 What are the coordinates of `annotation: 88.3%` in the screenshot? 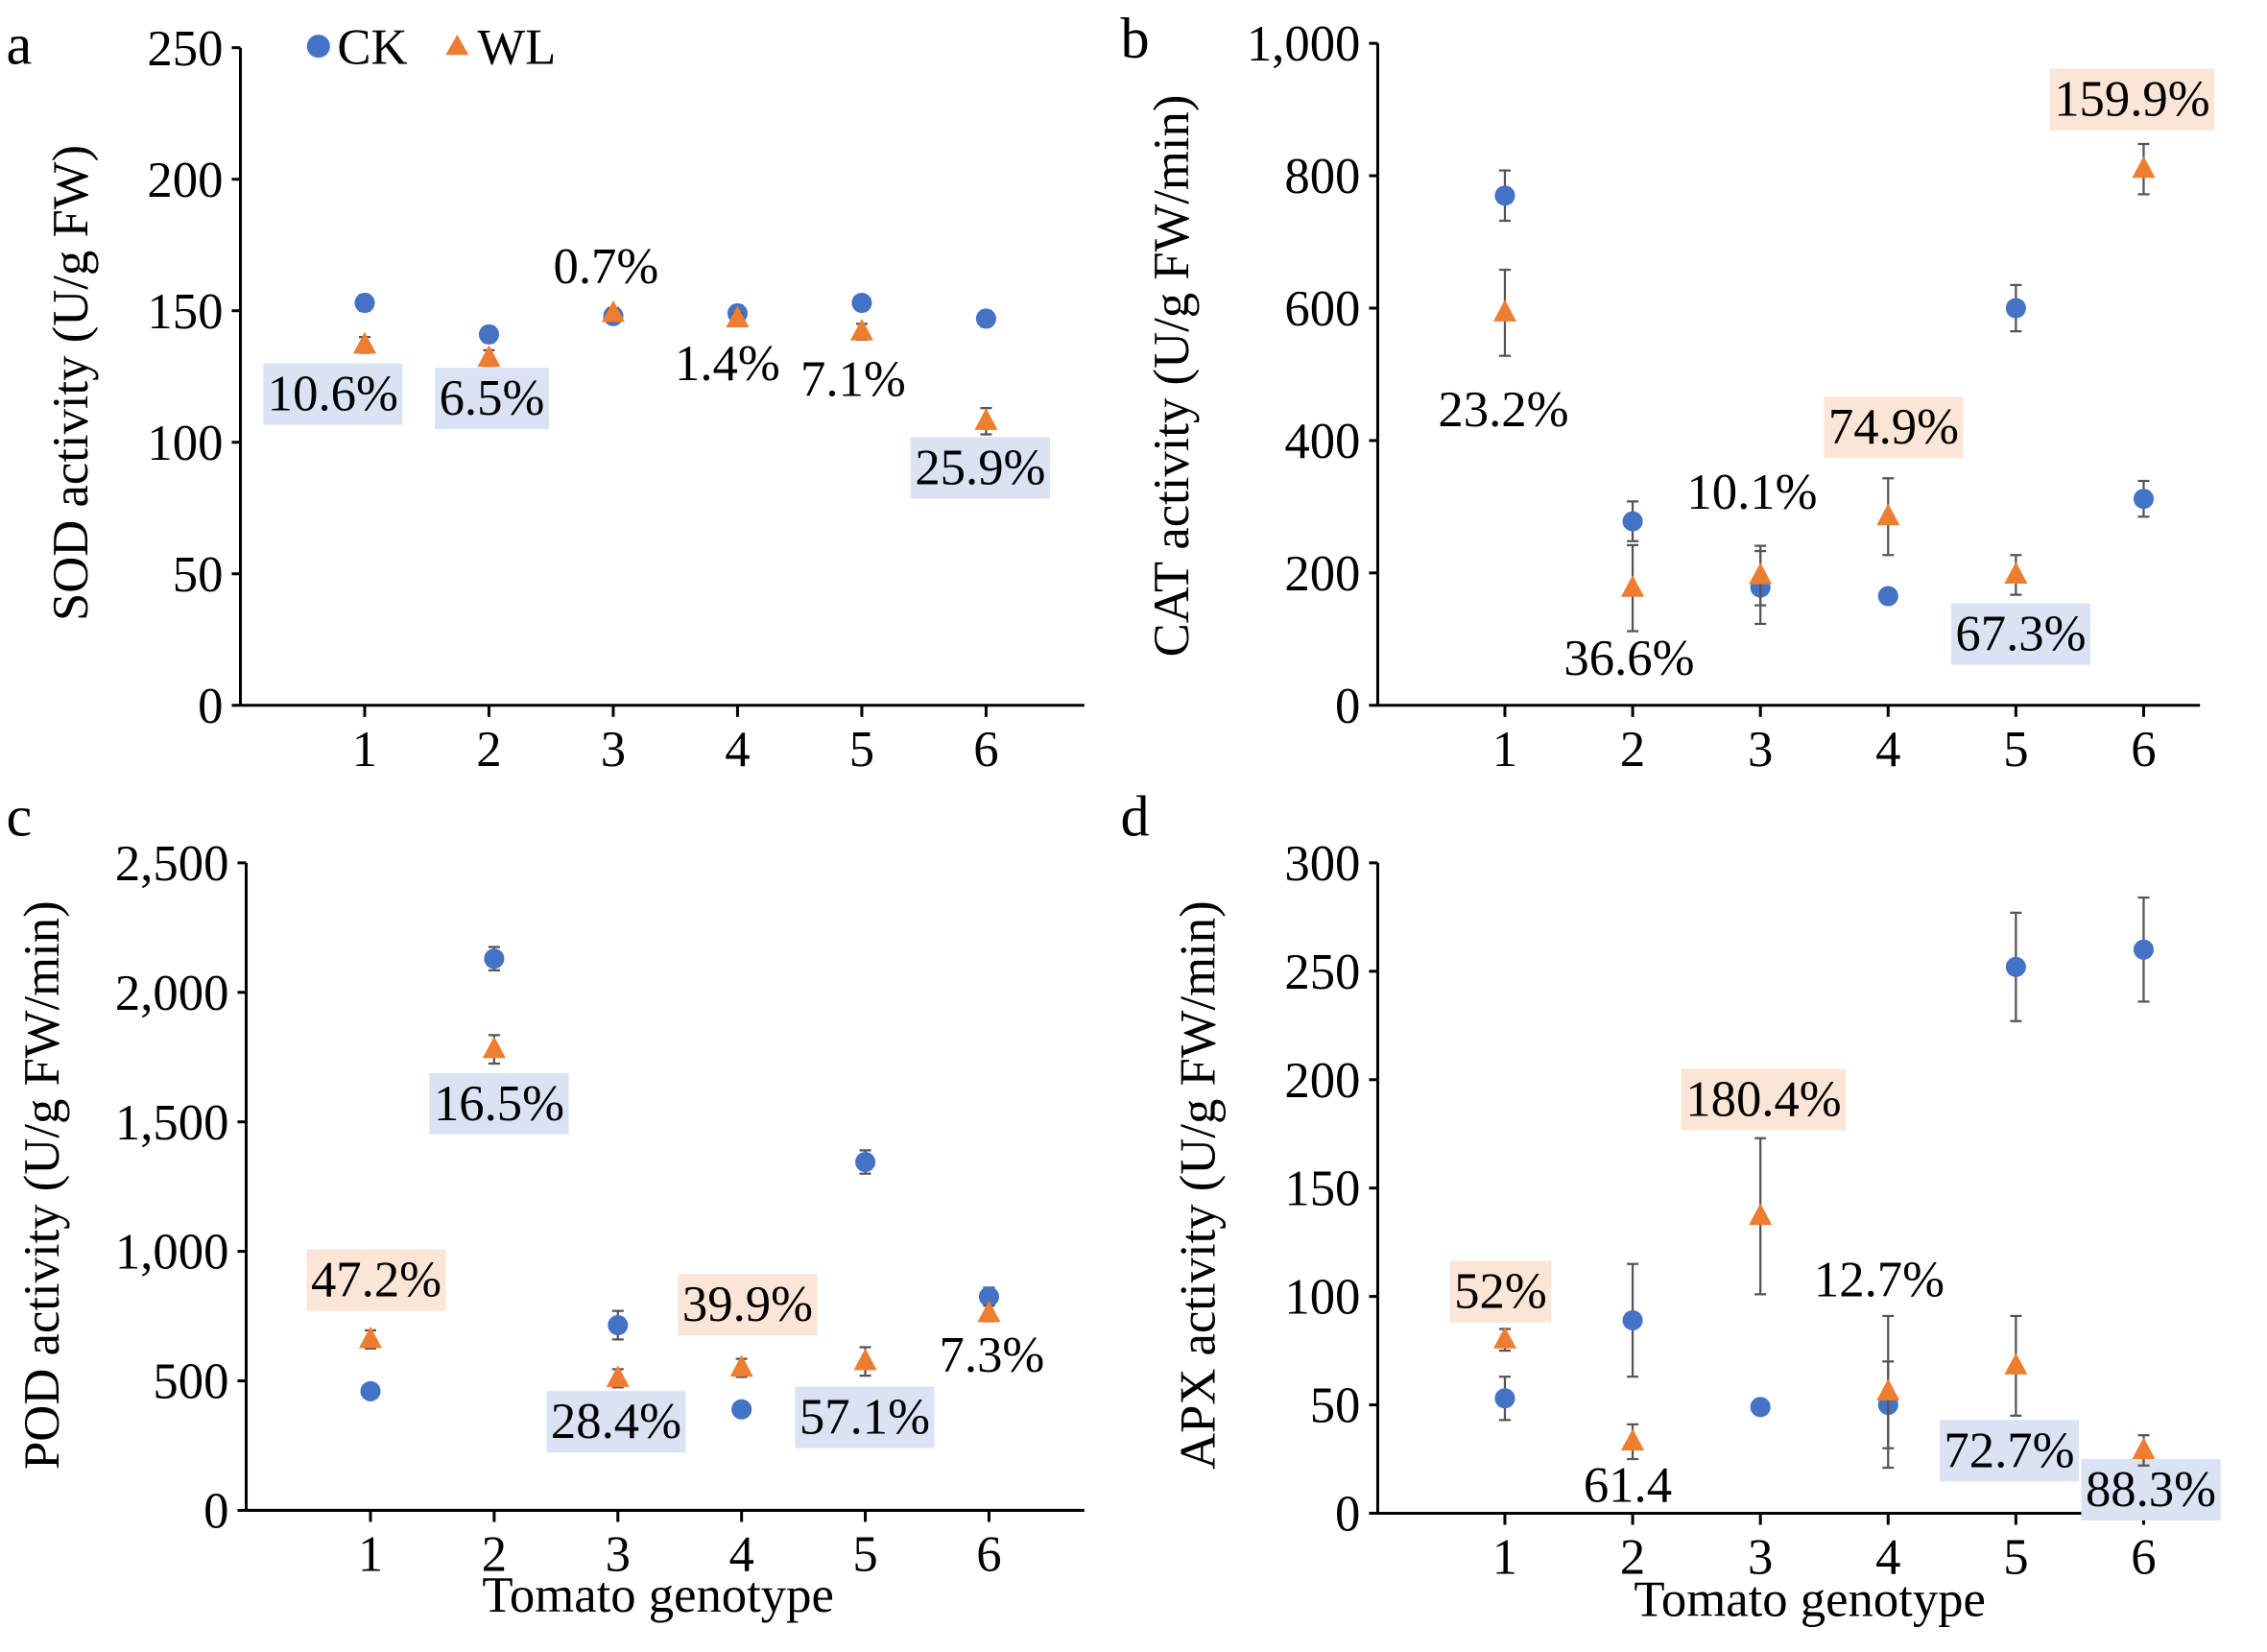 It's located at (2151, 1489).